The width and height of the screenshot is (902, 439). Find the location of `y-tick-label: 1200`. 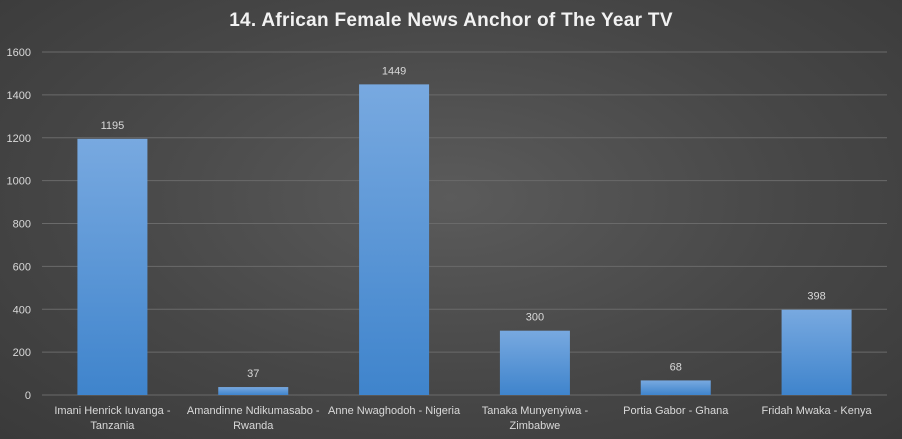

y-tick-label: 1200 is located at coordinates (19, 139).